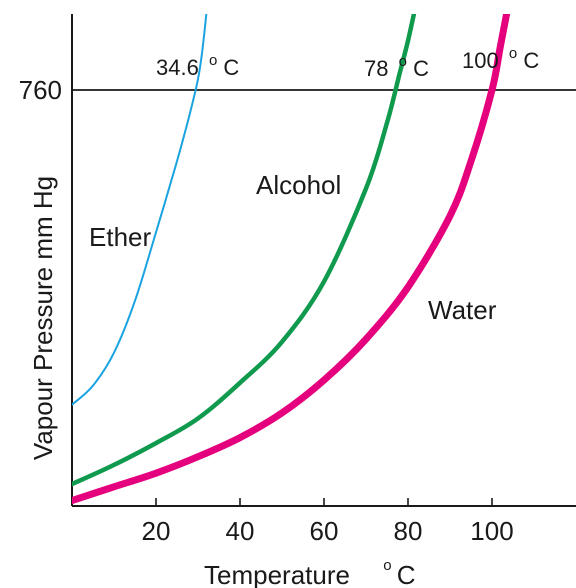  I want to click on y-axis-title: Vapour Pressure mm Hg, so click(43, 318).